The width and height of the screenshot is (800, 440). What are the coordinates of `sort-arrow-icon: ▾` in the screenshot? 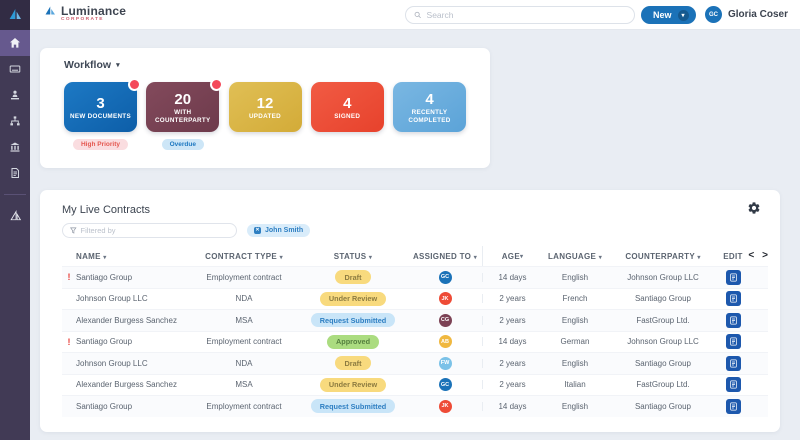 It's located at (370, 257).